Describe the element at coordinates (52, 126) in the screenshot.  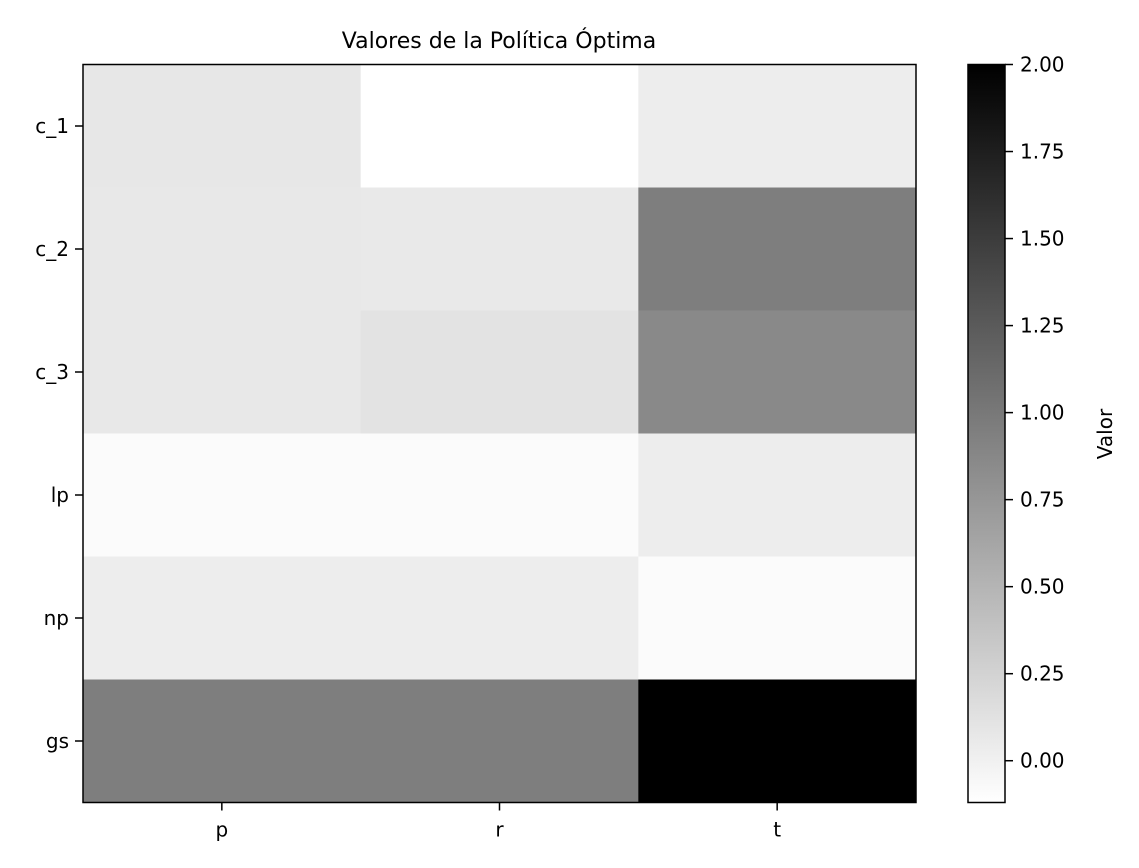
I see `y-tick-label: c_1` at that location.